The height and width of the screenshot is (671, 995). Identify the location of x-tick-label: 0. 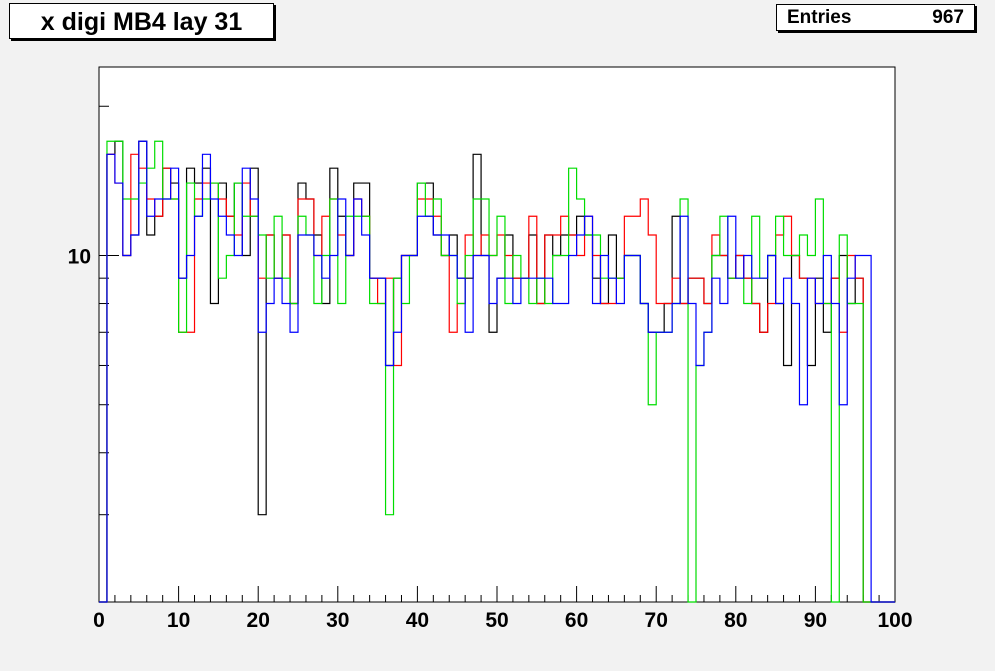
(99, 620).